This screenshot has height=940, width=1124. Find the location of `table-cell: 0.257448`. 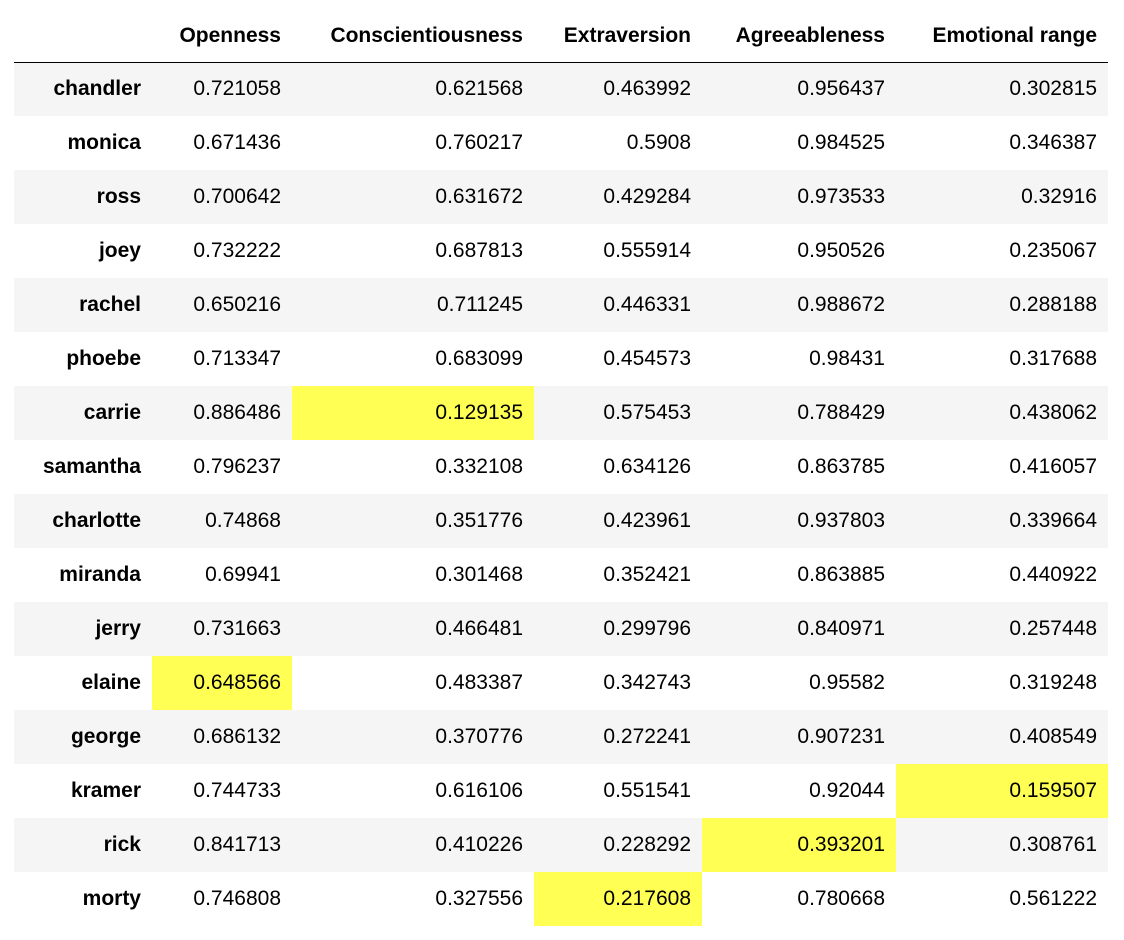

table-cell: 0.257448 is located at coordinates (1053, 628).